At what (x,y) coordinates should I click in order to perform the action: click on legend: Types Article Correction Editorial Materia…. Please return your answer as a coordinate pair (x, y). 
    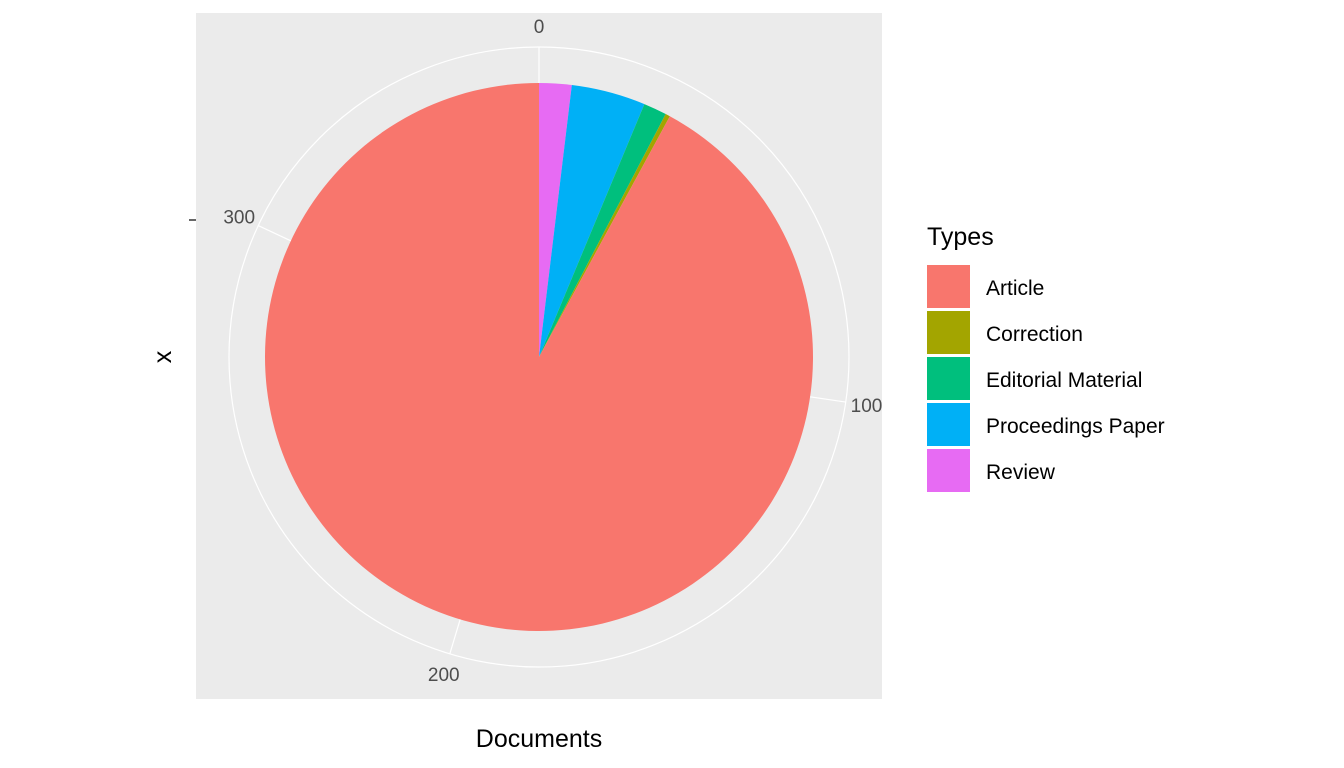
    Looking at the image, I should click on (1046, 357).